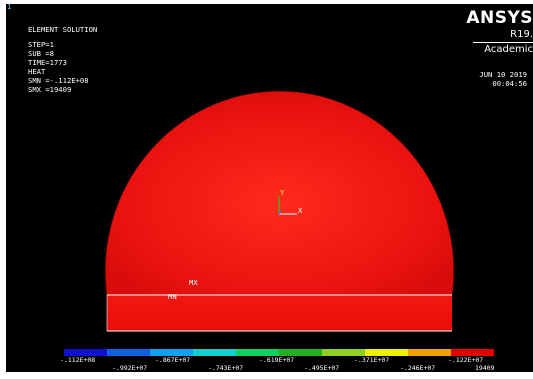 This screenshot has height=379, width=533. I want to click on ansys-logo: ANSYS, so click(499, 18).